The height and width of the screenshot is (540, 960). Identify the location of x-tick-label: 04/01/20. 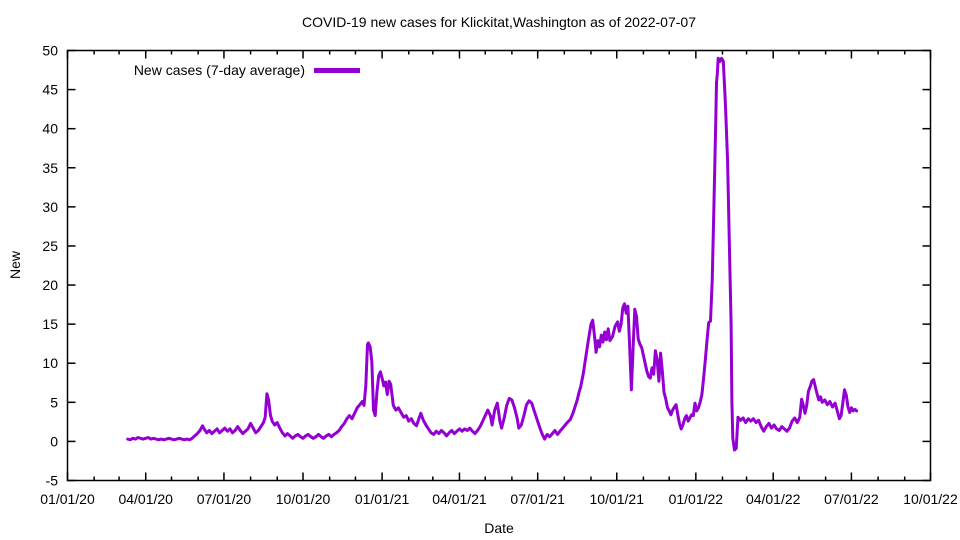
(145, 499).